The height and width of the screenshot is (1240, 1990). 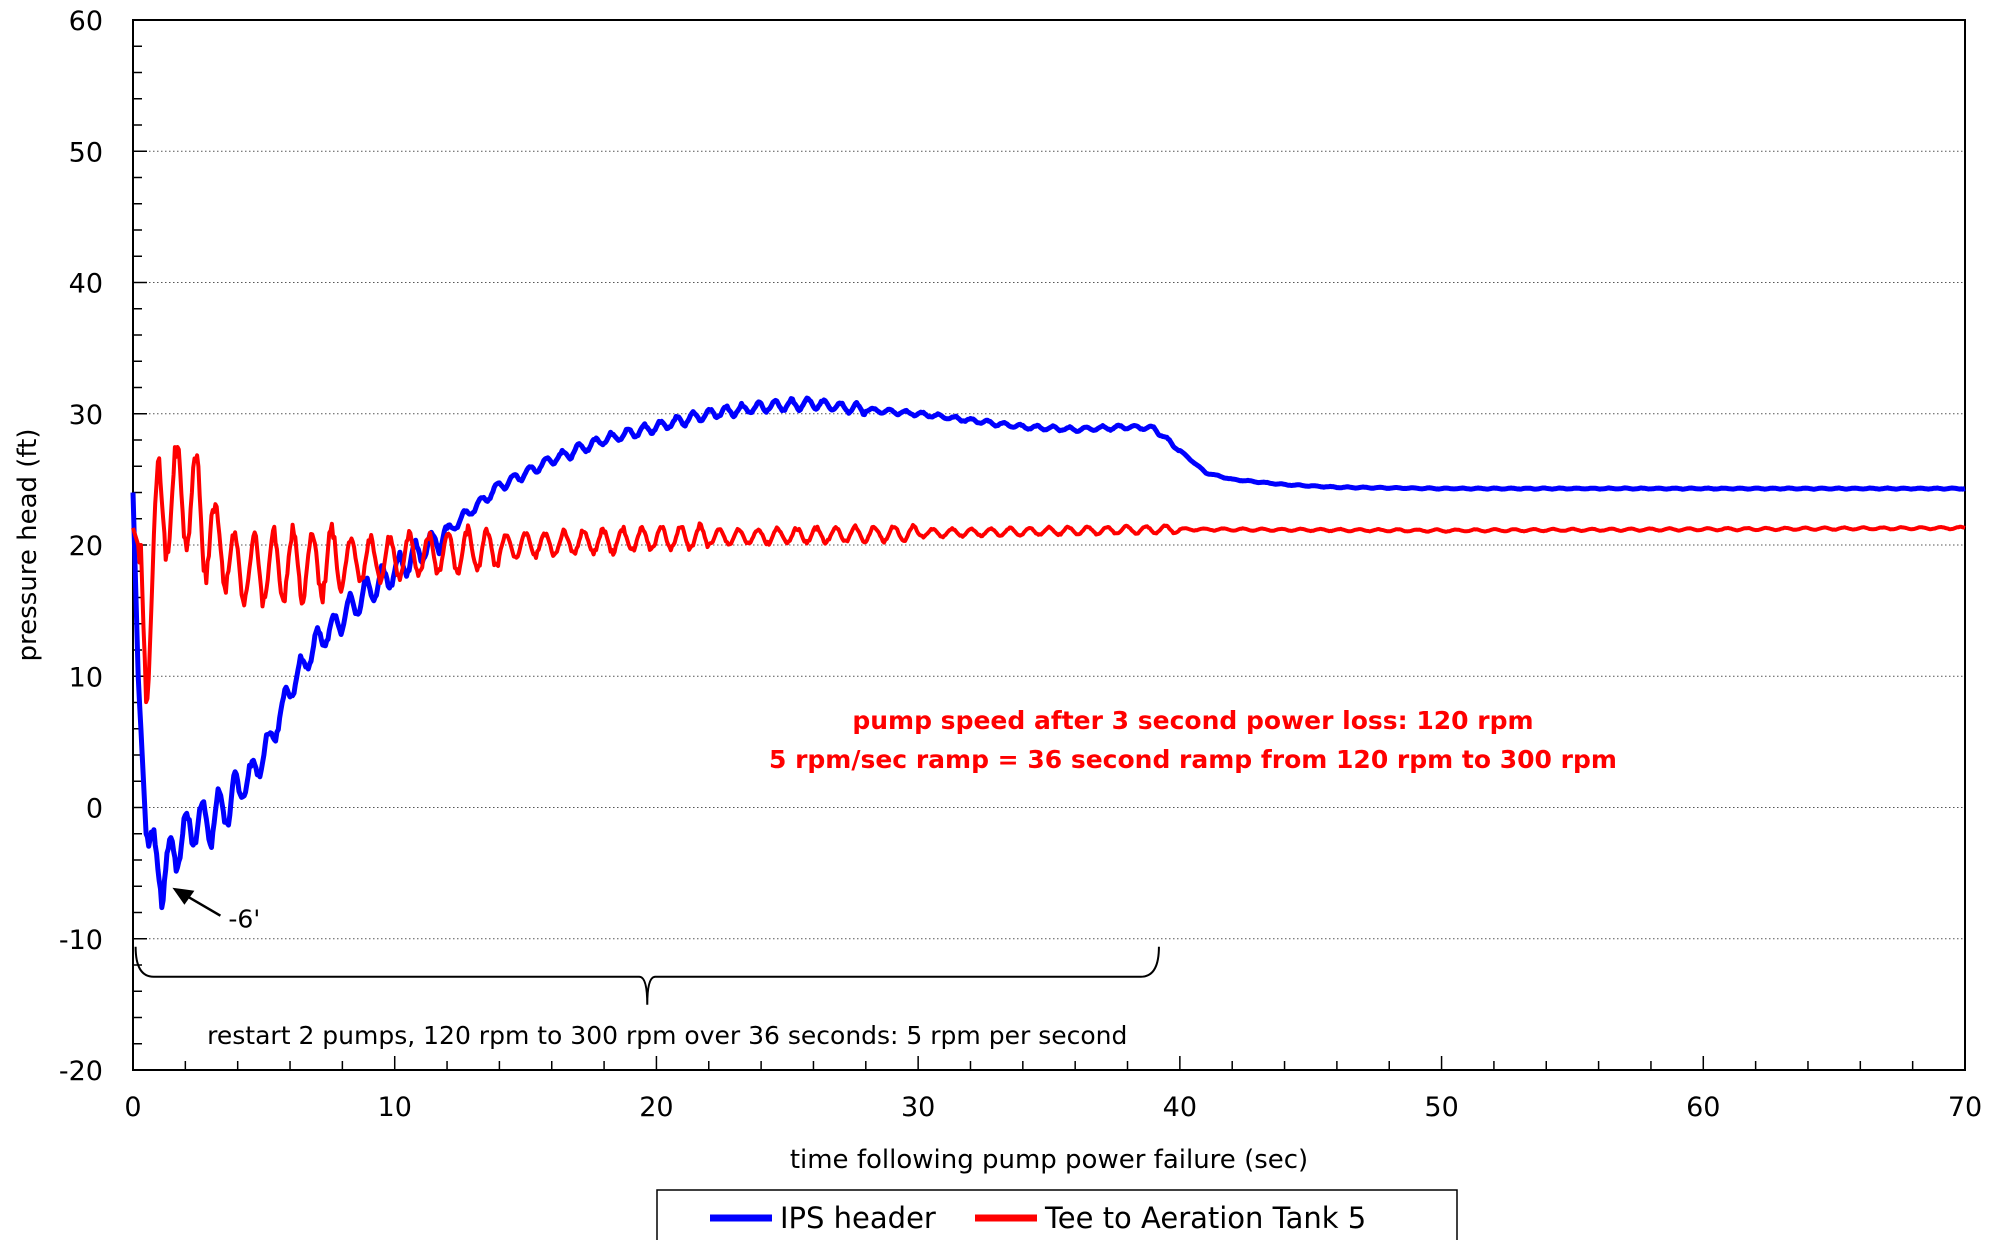 I want to click on annotation-min-value: -6', so click(x=244, y=919).